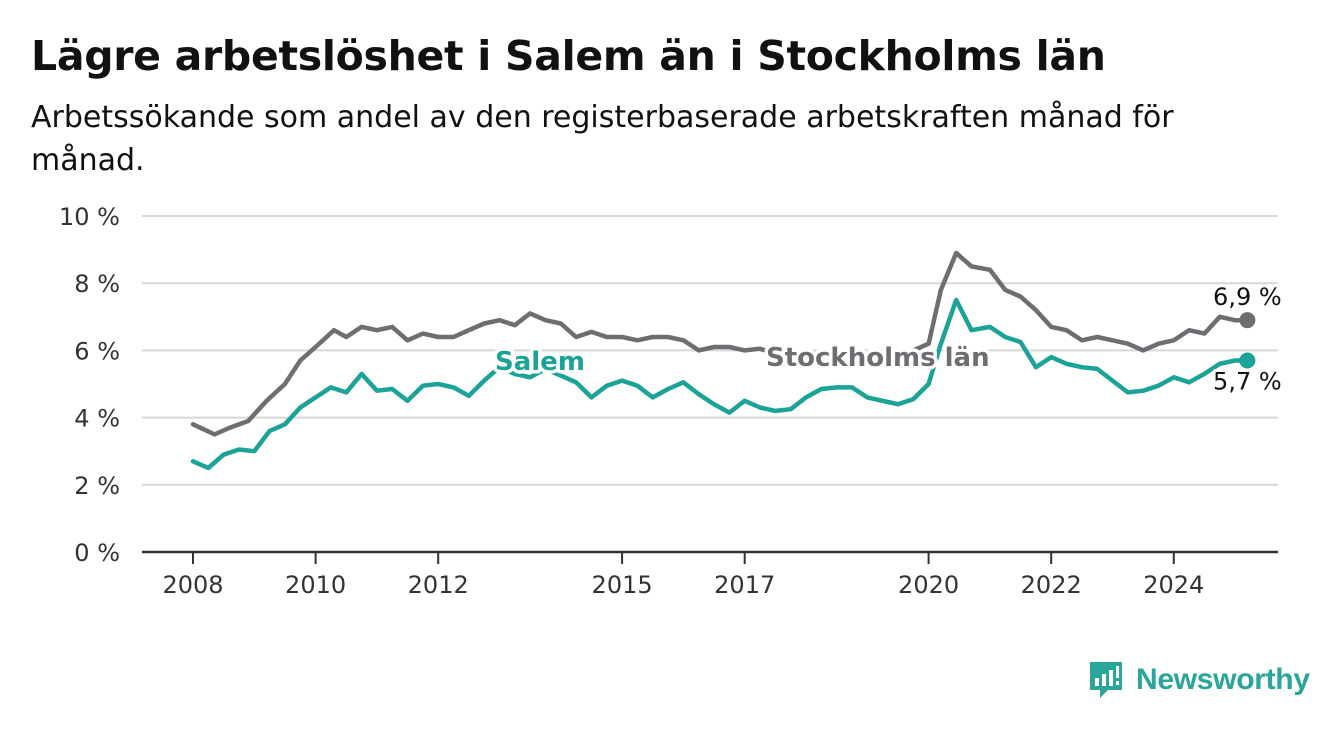 Image resolution: width=1340 pixels, height=734 pixels. What do you see at coordinates (1051, 585) in the screenshot?
I see `x-tick-label: 2022` at bounding box center [1051, 585].